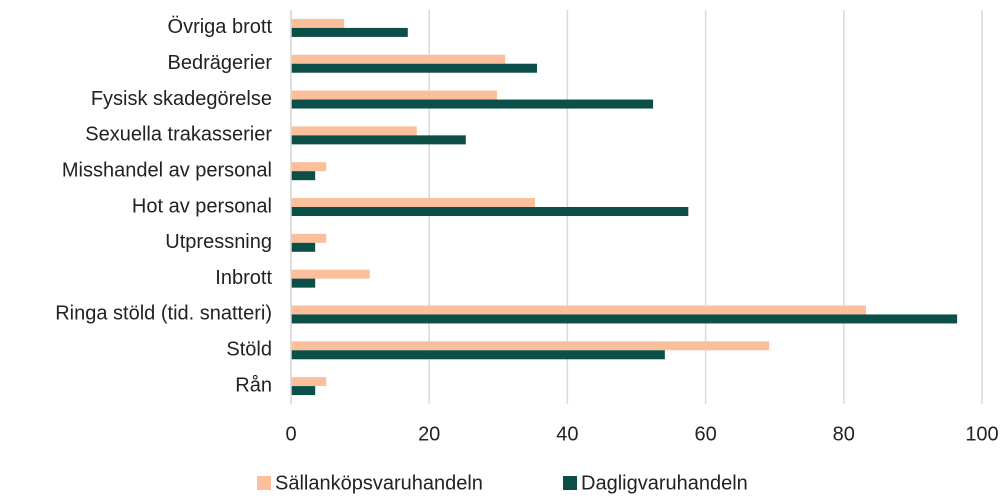  Describe the element at coordinates (664, 483) in the screenshot. I see `legend-label: Dagligvaruhandeln` at that location.